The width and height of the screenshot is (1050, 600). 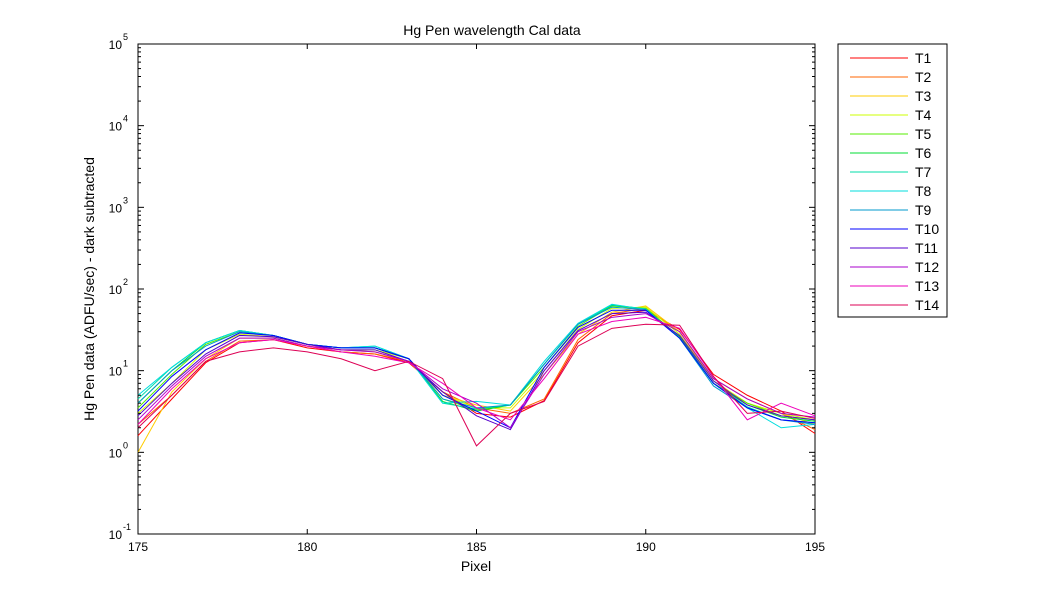 I want to click on y-tick-exponent: 1, so click(x=125, y=364).